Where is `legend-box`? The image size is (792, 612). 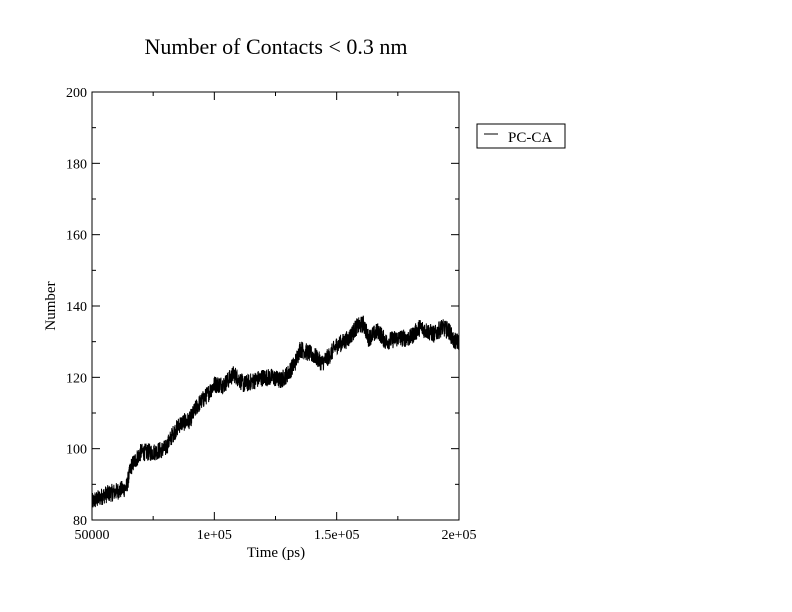
legend-box is located at coordinates (521, 136).